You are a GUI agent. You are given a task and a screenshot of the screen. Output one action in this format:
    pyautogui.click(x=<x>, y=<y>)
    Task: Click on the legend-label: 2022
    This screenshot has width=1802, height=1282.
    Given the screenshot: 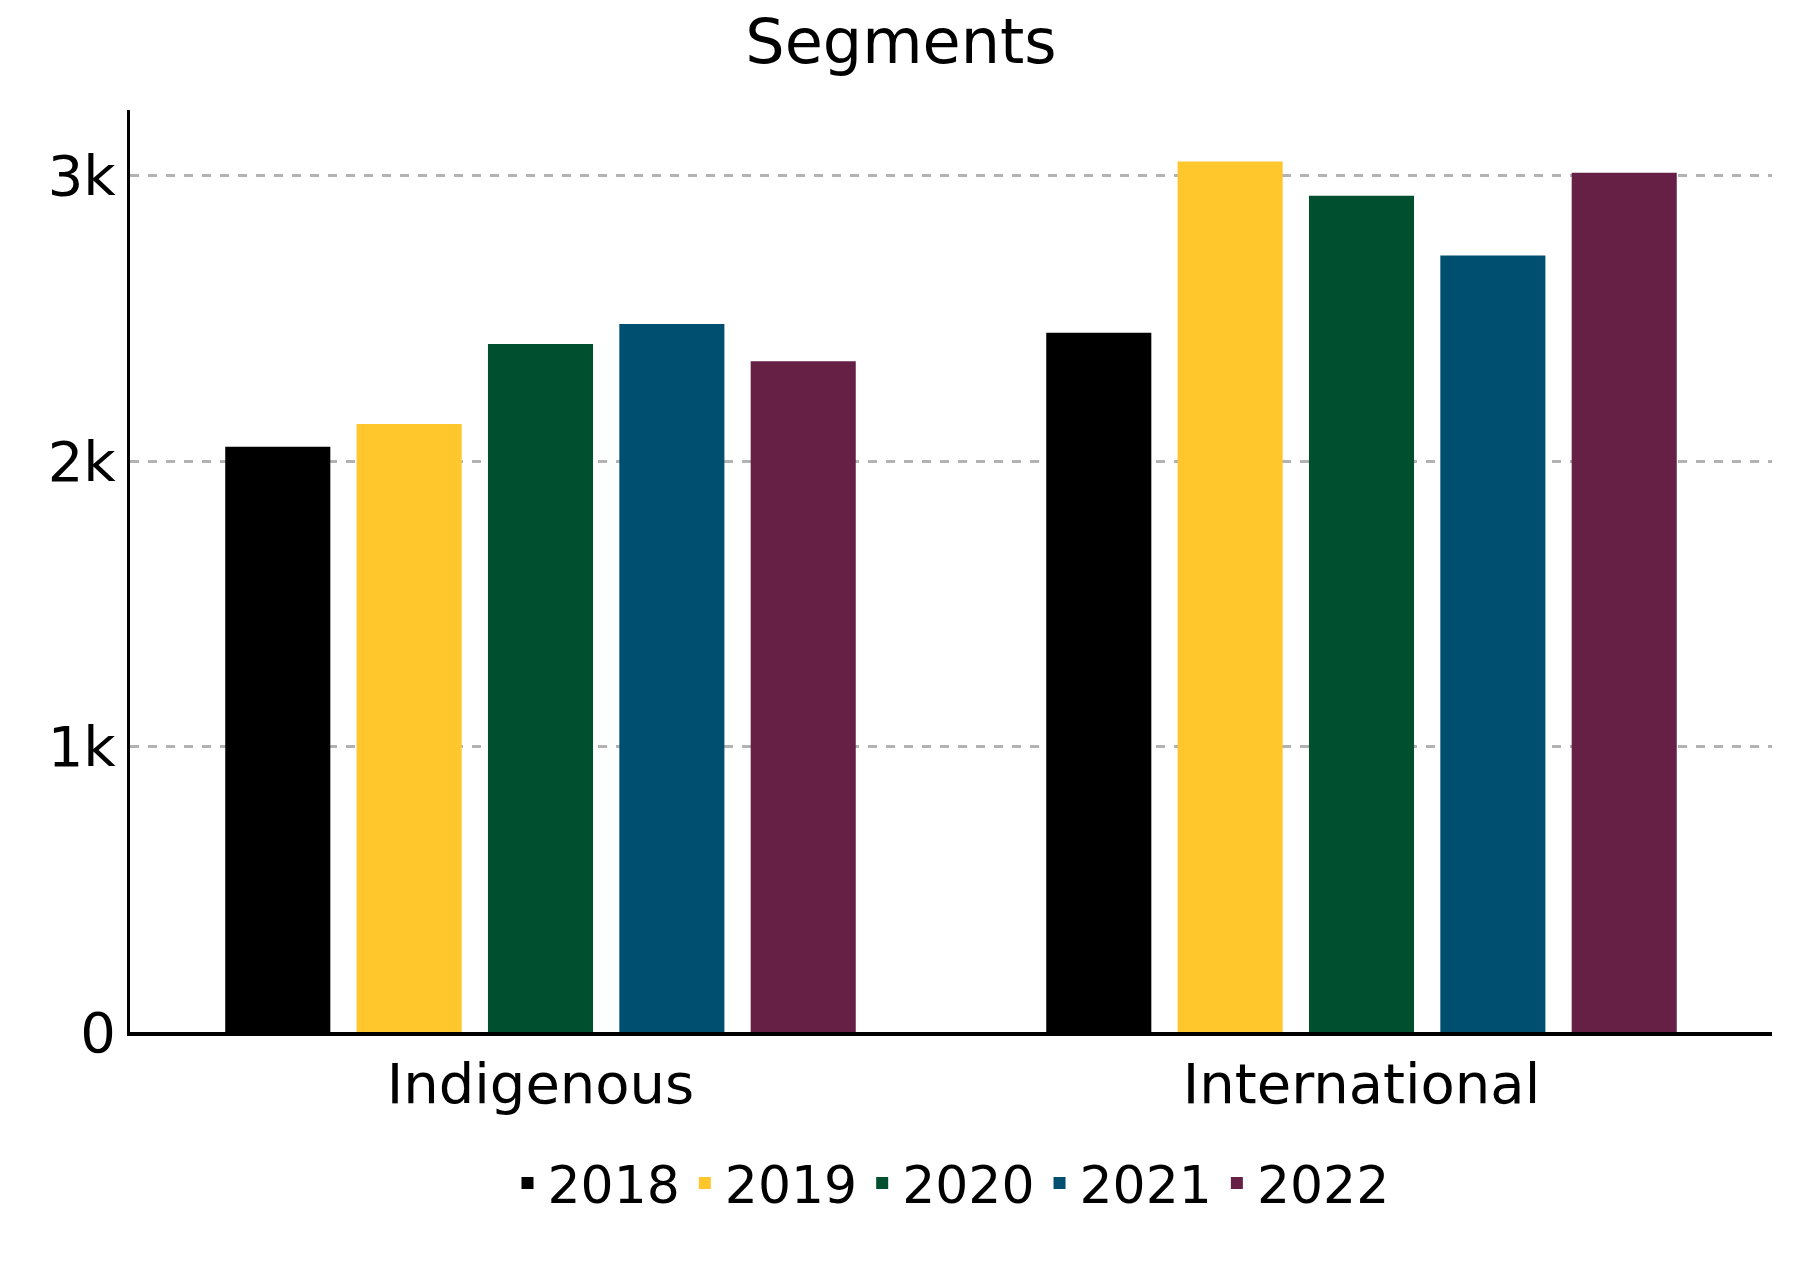 What is the action you would take?
    pyautogui.click(x=1323, y=1185)
    